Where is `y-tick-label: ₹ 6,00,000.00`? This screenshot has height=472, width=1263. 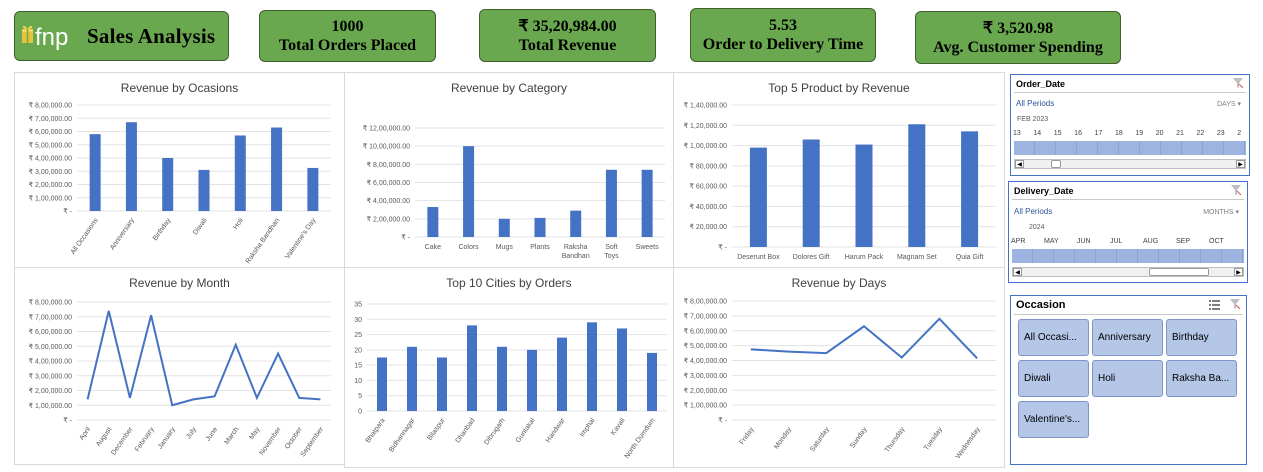
y-tick-label: ₹ 6,00,000.00 is located at coordinates (50, 132).